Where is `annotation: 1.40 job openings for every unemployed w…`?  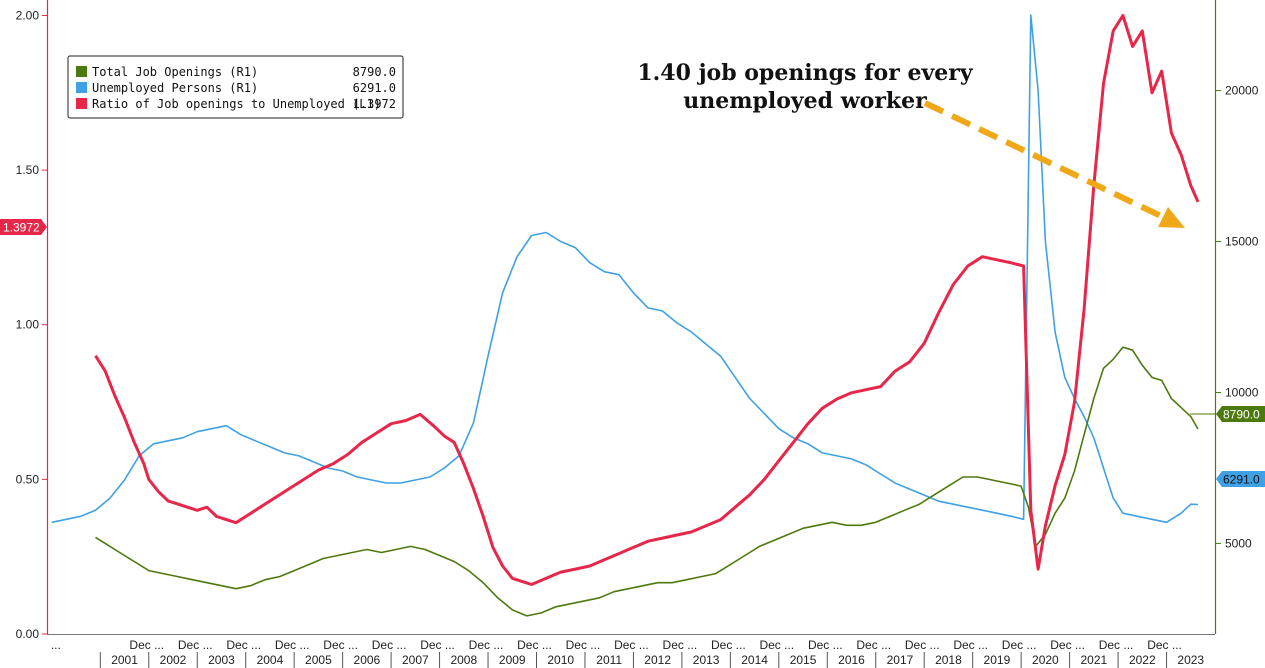 annotation: 1.40 job openings for every unemployed w… is located at coordinates (911, 144).